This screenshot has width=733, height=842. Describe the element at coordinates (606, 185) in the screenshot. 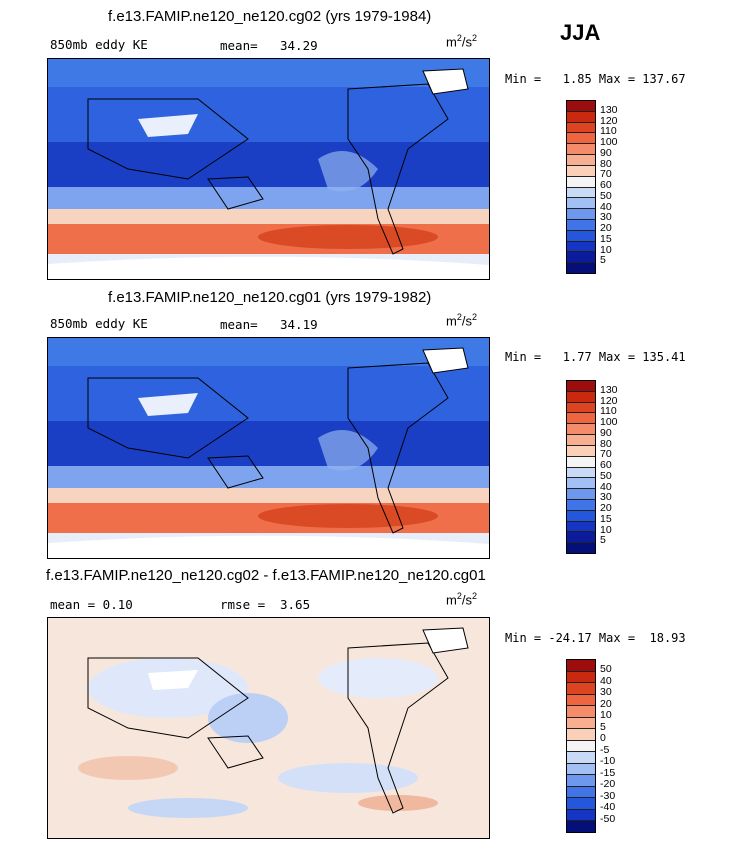

I see `colorbar-label: 60` at that location.